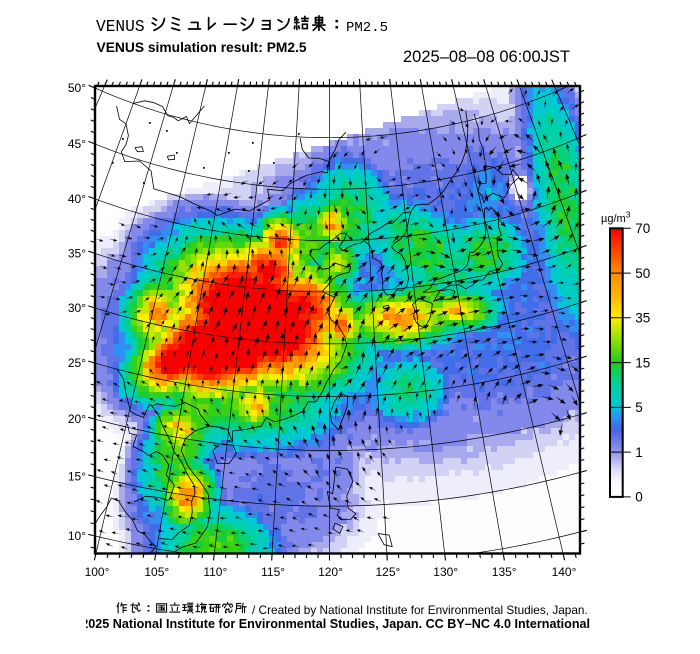  Describe the element at coordinates (616, 218) in the screenshot. I see `svg-text: µg/m3` at that location.